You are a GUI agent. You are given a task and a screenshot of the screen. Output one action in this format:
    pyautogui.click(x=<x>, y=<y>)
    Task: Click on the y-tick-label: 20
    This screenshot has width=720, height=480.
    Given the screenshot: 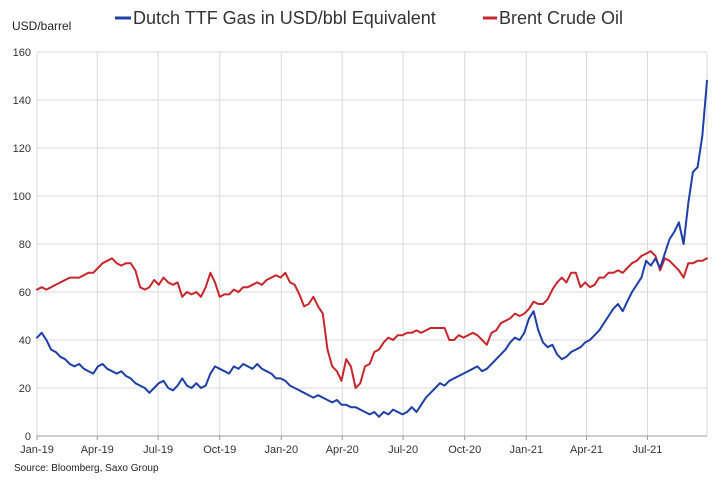 What is the action you would take?
    pyautogui.click(x=25, y=389)
    